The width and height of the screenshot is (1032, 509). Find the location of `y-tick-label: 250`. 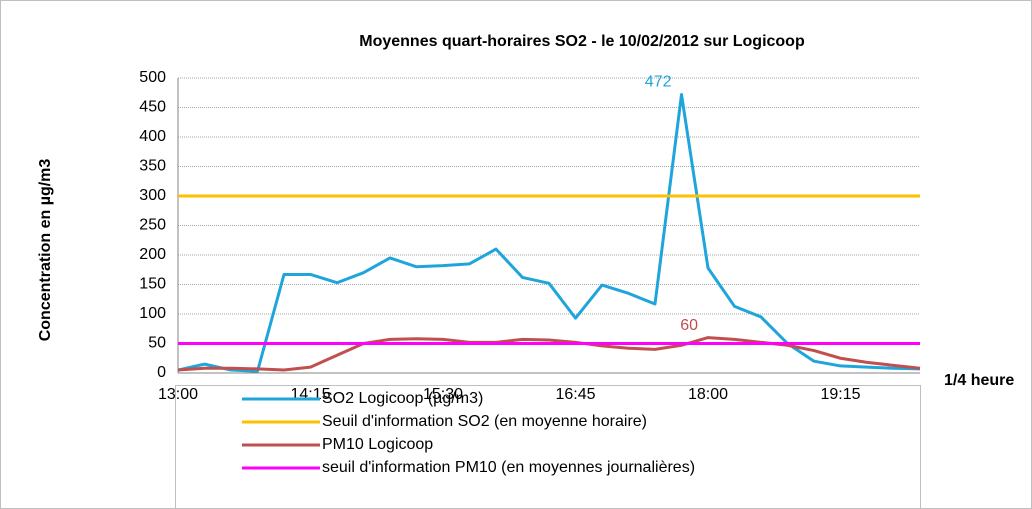

y-tick-label: 250 is located at coordinates (152, 225).